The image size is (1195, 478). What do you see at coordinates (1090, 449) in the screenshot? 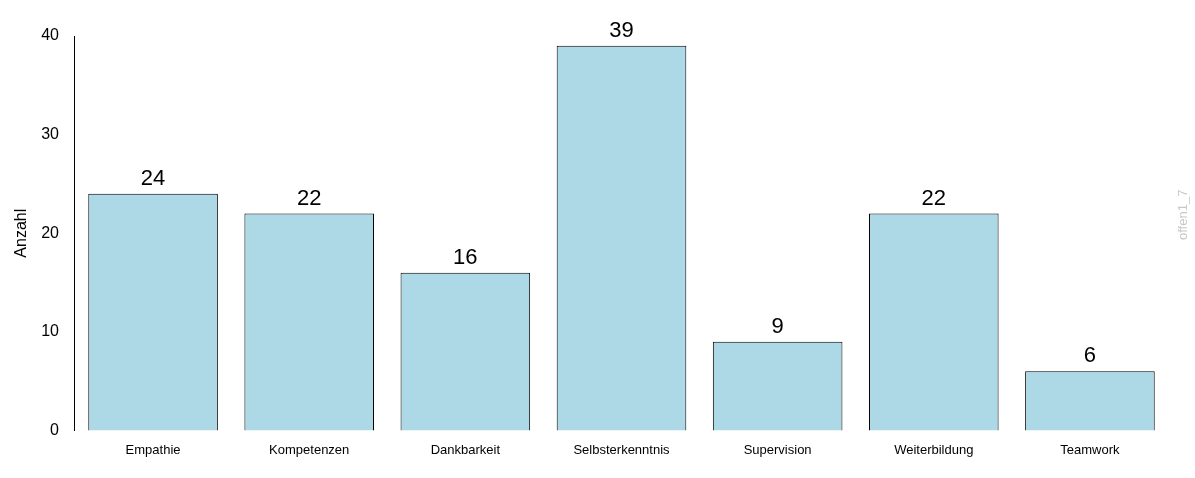
I see `x-tick-label: Teamwork` at bounding box center [1090, 449].